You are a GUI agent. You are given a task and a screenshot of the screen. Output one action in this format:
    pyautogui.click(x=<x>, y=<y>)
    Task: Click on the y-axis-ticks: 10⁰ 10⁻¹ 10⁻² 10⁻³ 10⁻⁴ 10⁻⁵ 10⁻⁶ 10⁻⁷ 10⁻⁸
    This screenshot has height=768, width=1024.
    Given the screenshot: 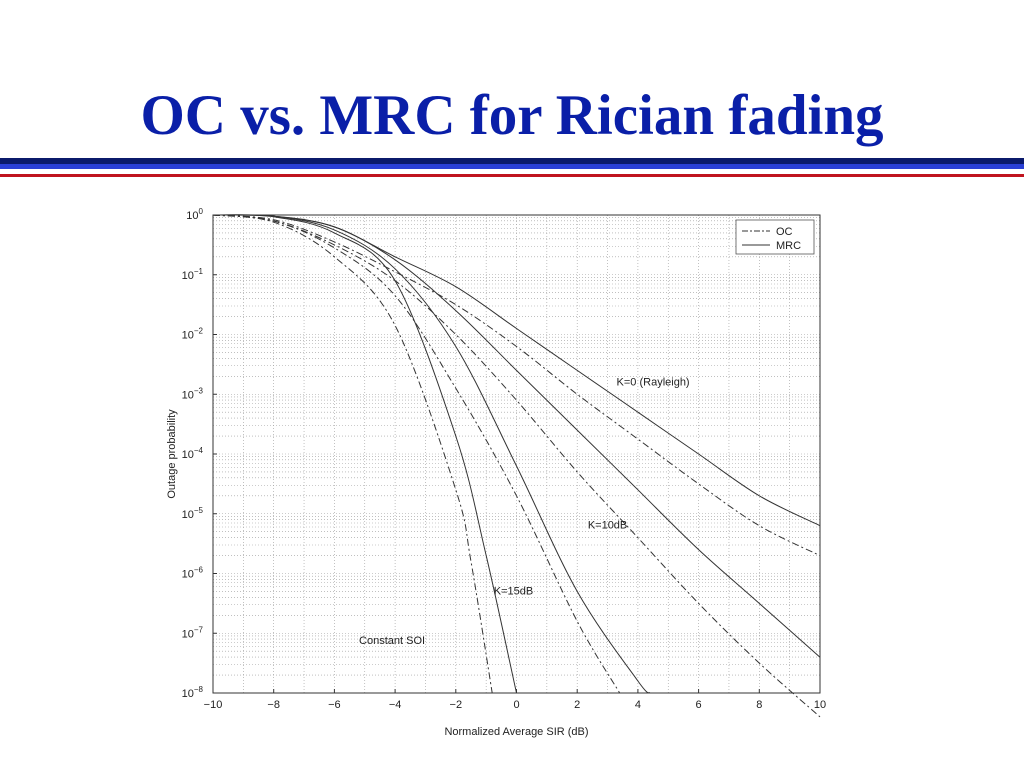 What is the action you would take?
    pyautogui.click(x=199, y=453)
    